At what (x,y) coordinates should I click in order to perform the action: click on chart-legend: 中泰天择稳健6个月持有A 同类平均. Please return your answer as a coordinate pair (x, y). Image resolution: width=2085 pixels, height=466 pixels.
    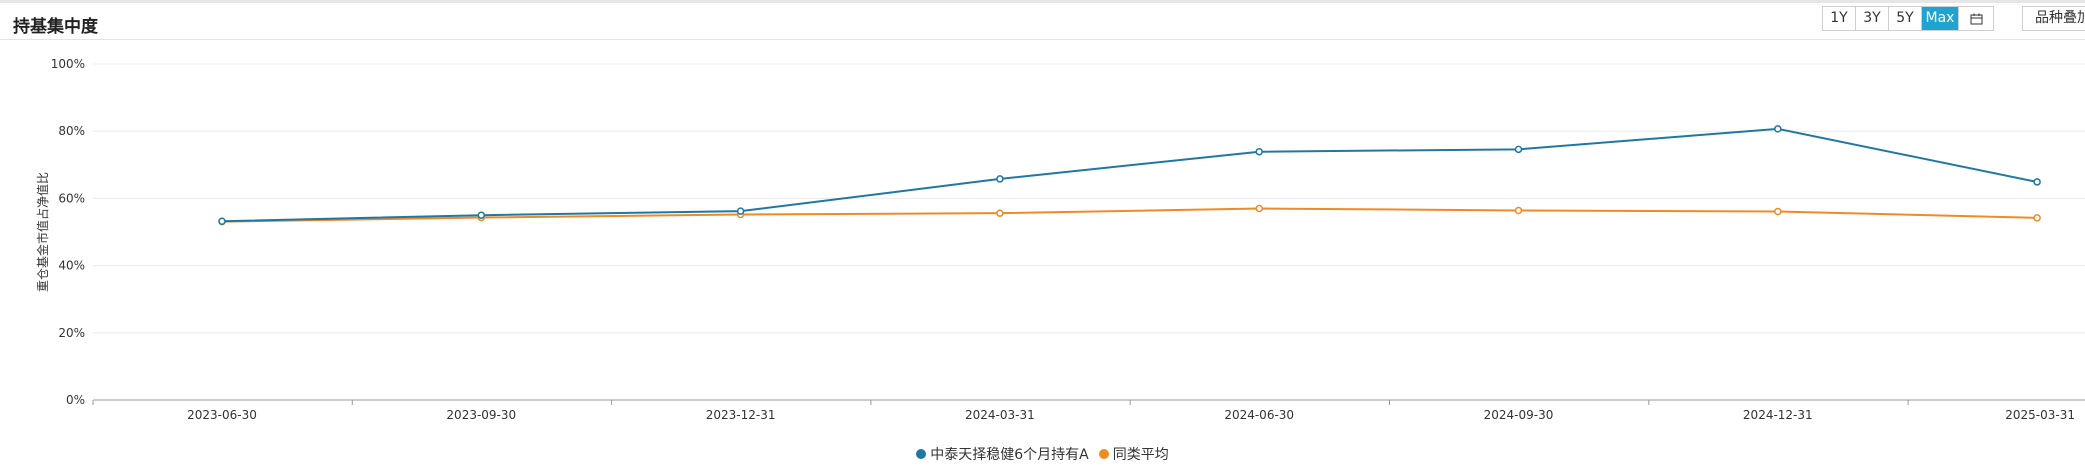
    Looking at the image, I should click on (1042, 454).